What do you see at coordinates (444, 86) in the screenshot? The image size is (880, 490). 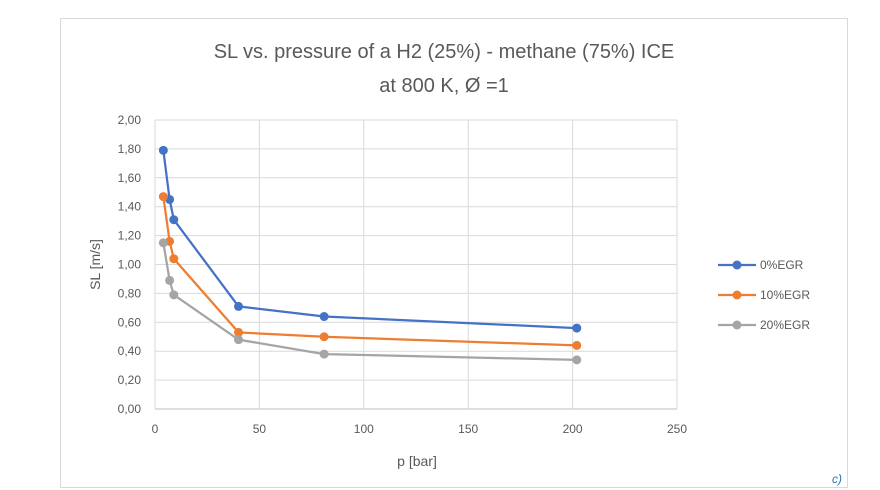 I see `chart-subtitle: at 800 K, Ø =1` at bounding box center [444, 86].